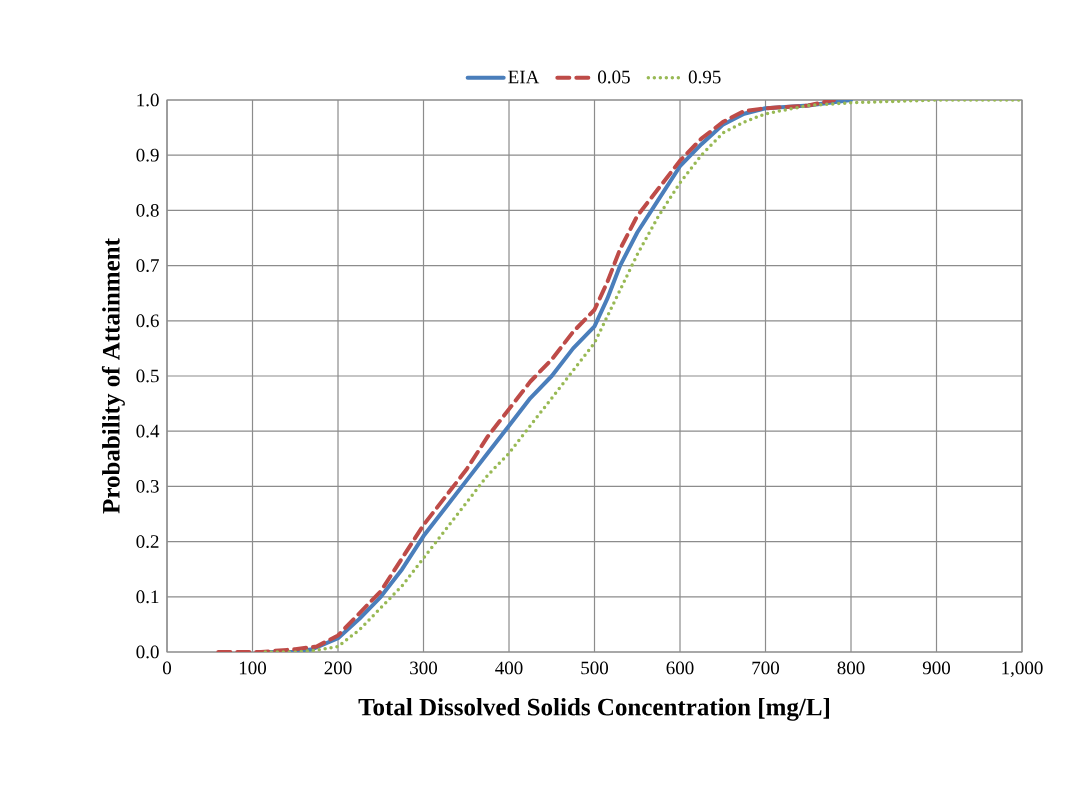  What do you see at coordinates (147, 266) in the screenshot?
I see `y-tick-label: 0.7` at bounding box center [147, 266].